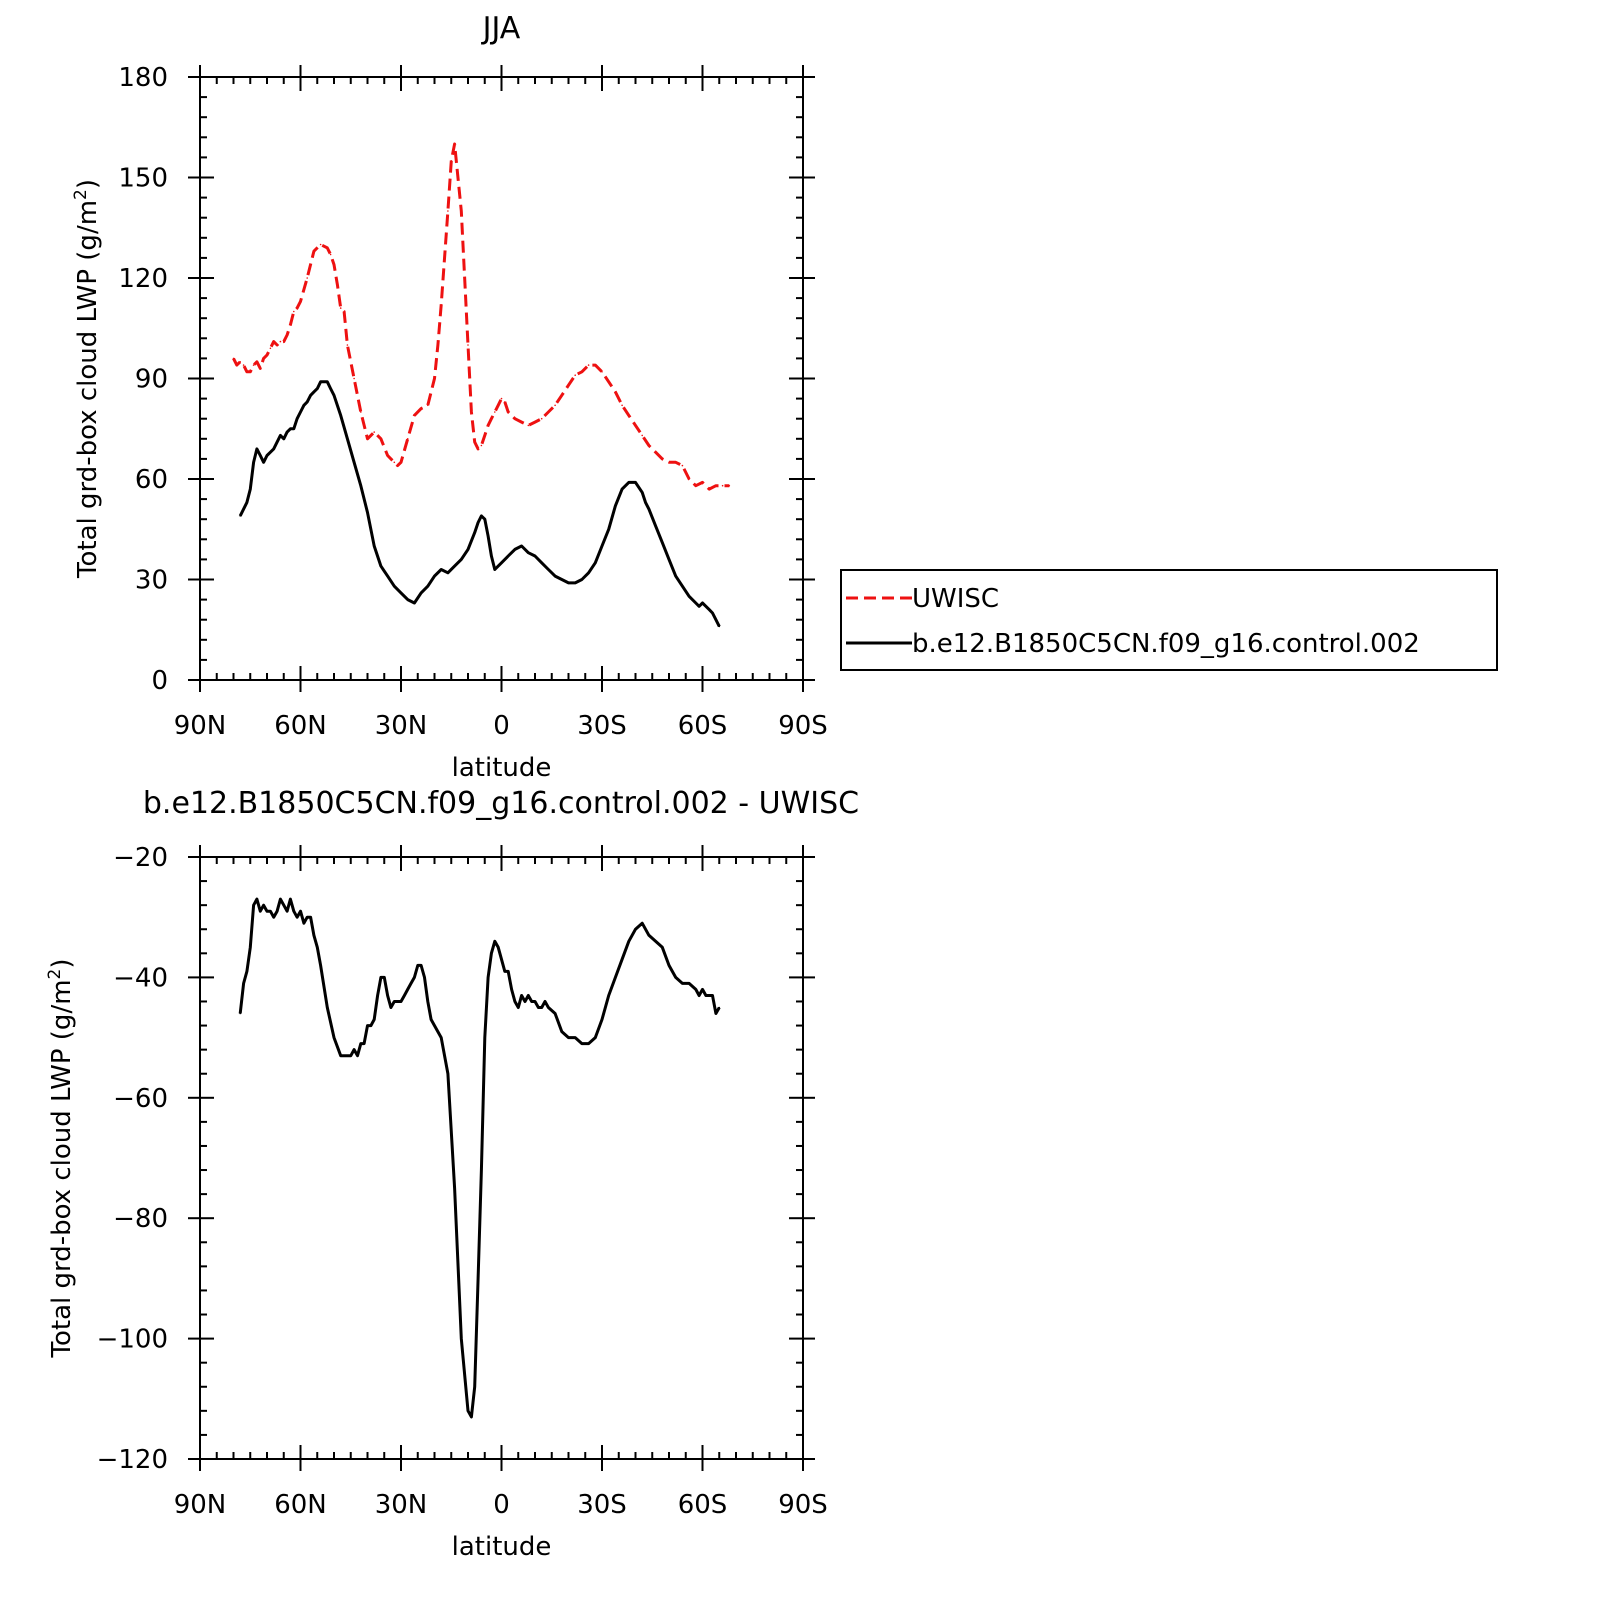 The height and width of the screenshot is (1624, 1619). Describe the element at coordinates (502, 768) in the screenshot. I see `x-axis-label: latitude` at that location.